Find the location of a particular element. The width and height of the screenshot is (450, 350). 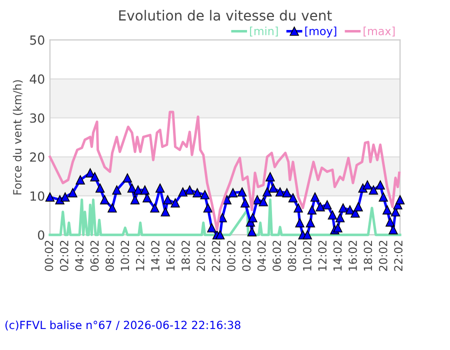

y-tick-label: 30 is located at coordinates (37, 118).